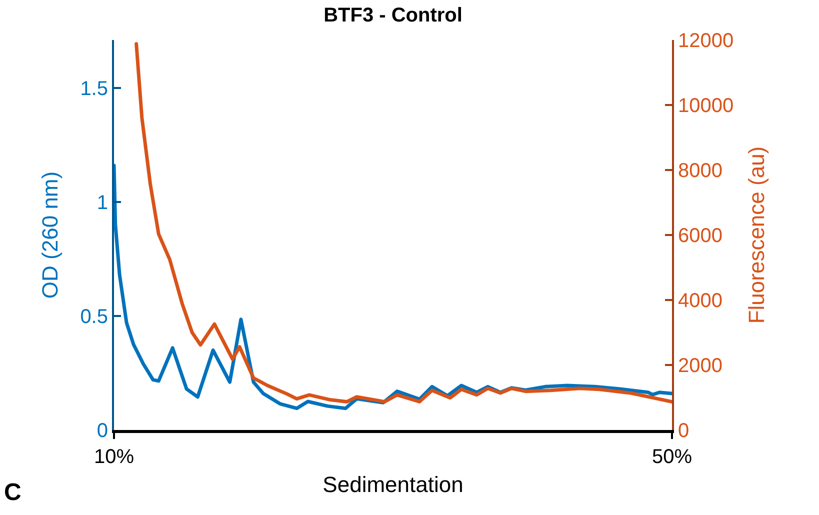 The height and width of the screenshot is (515, 819). Describe the element at coordinates (700, 366) in the screenshot. I see `y2-tick-label: 2000` at that location.